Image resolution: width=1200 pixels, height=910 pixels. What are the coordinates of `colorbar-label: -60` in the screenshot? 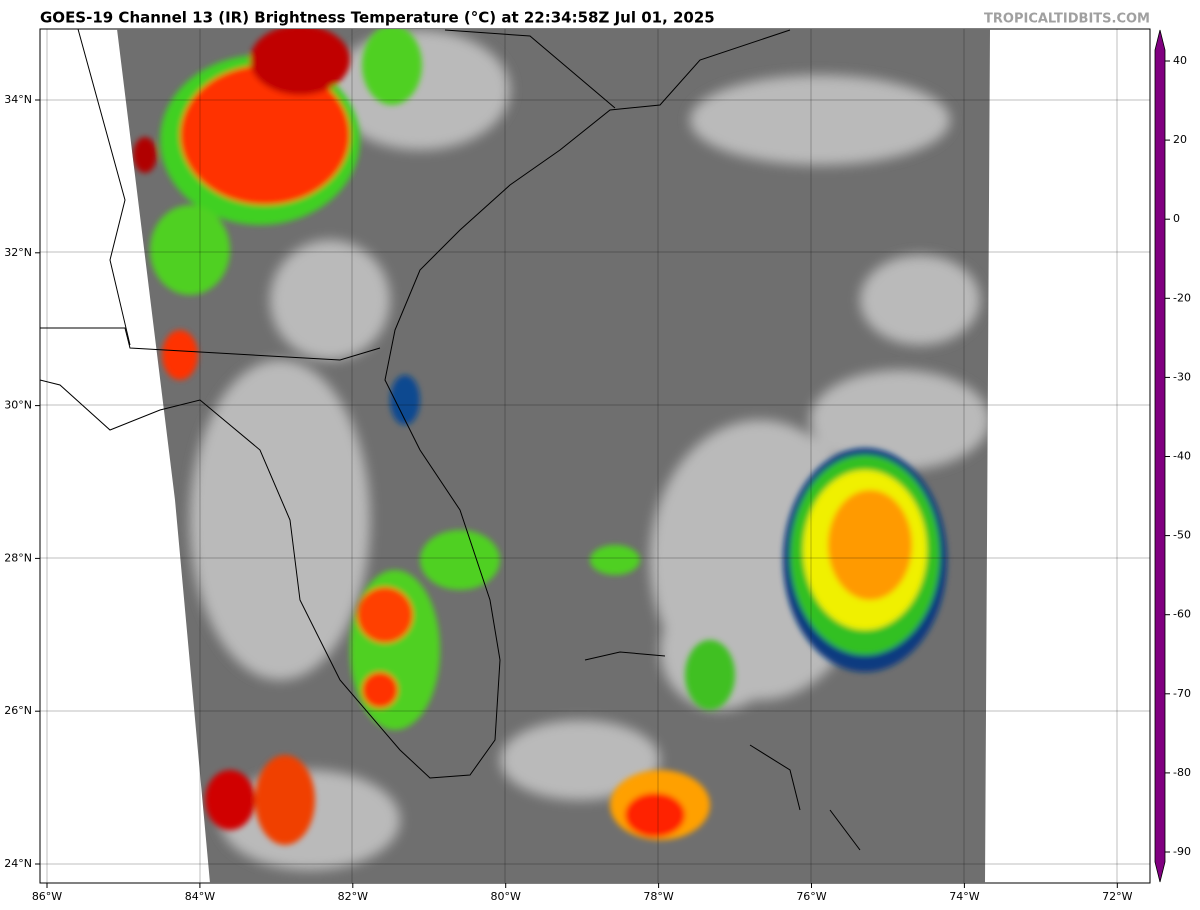 It's located at (1182, 614).